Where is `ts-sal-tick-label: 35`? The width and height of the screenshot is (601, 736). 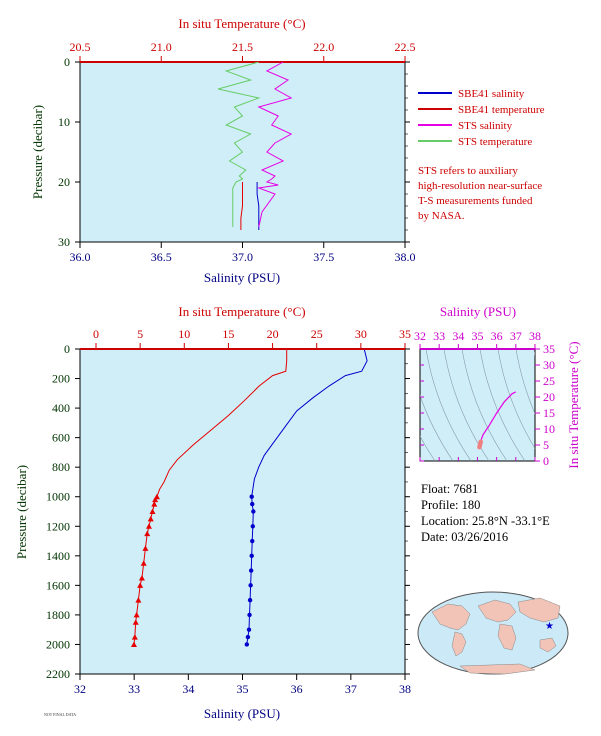 ts-sal-tick-label: 35 is located at coordinates (478, 336).